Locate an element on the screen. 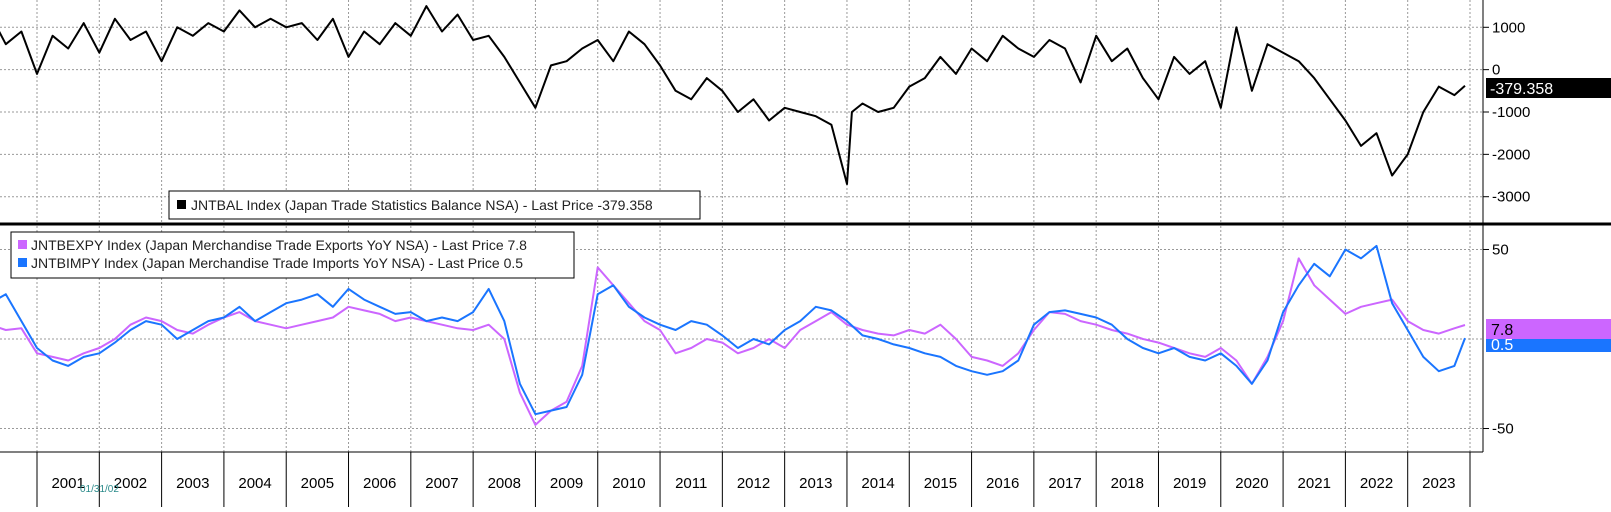 The height and width of the screenshot is (512, 1611). x-tick-label: 2022 is located at coordinates (1376, 483).